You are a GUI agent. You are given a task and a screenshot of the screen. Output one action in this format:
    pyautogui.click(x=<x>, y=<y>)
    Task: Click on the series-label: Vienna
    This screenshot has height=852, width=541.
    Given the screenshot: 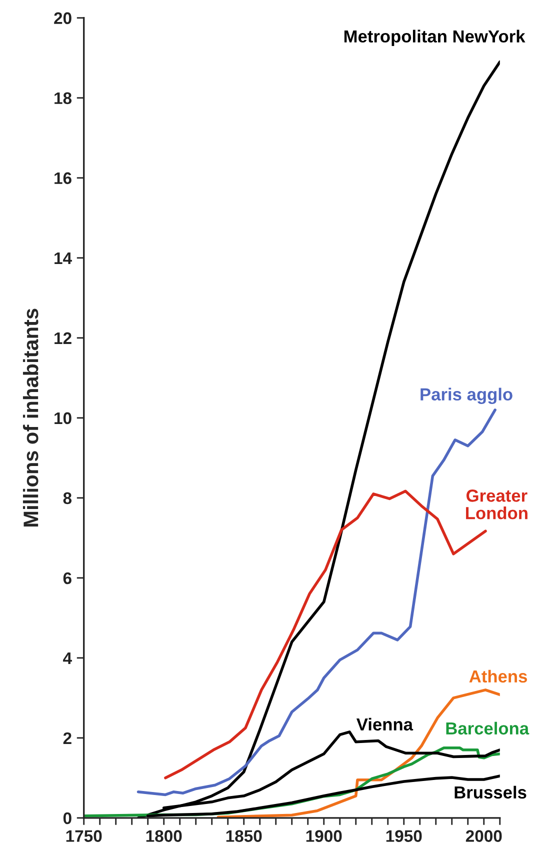 What is the action you would take?
    pyautogui.click(x=385, y=724)
    